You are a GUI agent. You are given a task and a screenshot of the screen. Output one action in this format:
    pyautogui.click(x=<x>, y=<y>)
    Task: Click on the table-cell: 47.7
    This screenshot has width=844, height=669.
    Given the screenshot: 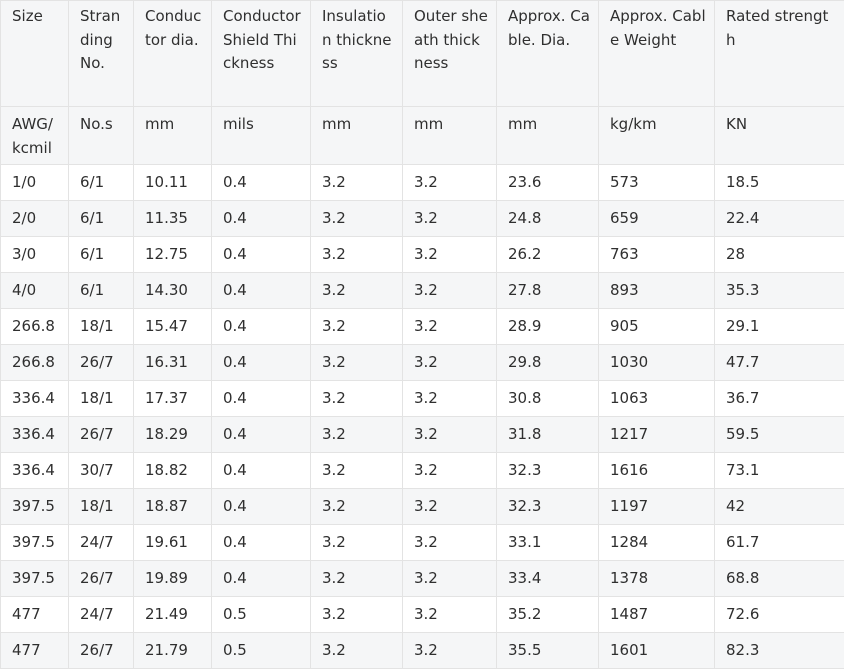 What is the action you would take?
    pyautogui.click(x=779, y=363)
    